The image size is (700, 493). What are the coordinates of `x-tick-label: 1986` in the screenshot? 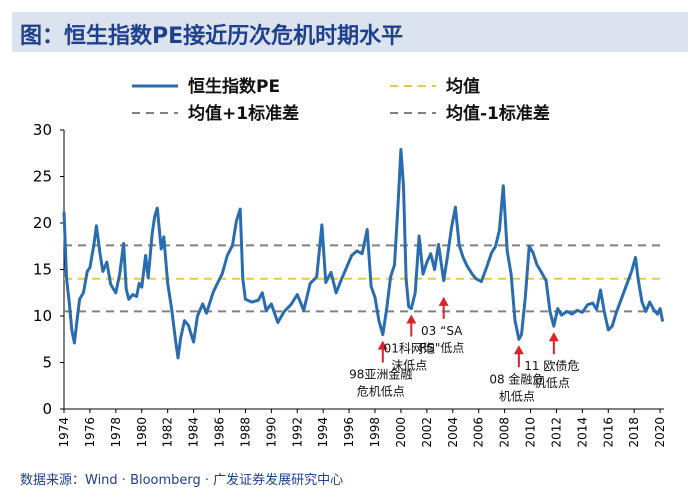 It's located at (220, 432).